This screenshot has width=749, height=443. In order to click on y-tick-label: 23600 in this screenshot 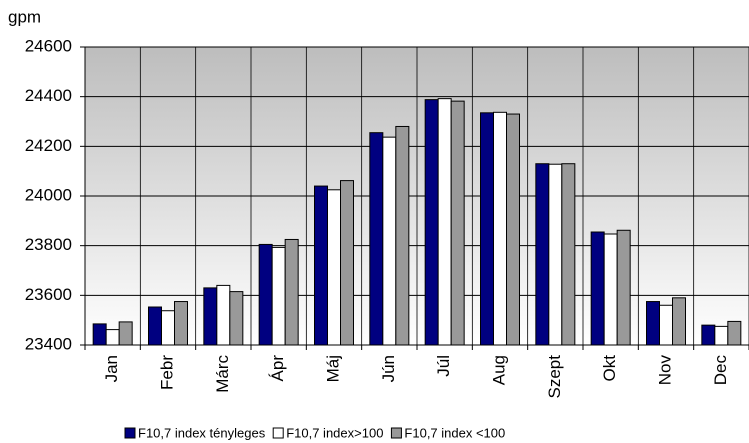, I will do `click(48, 294)`.